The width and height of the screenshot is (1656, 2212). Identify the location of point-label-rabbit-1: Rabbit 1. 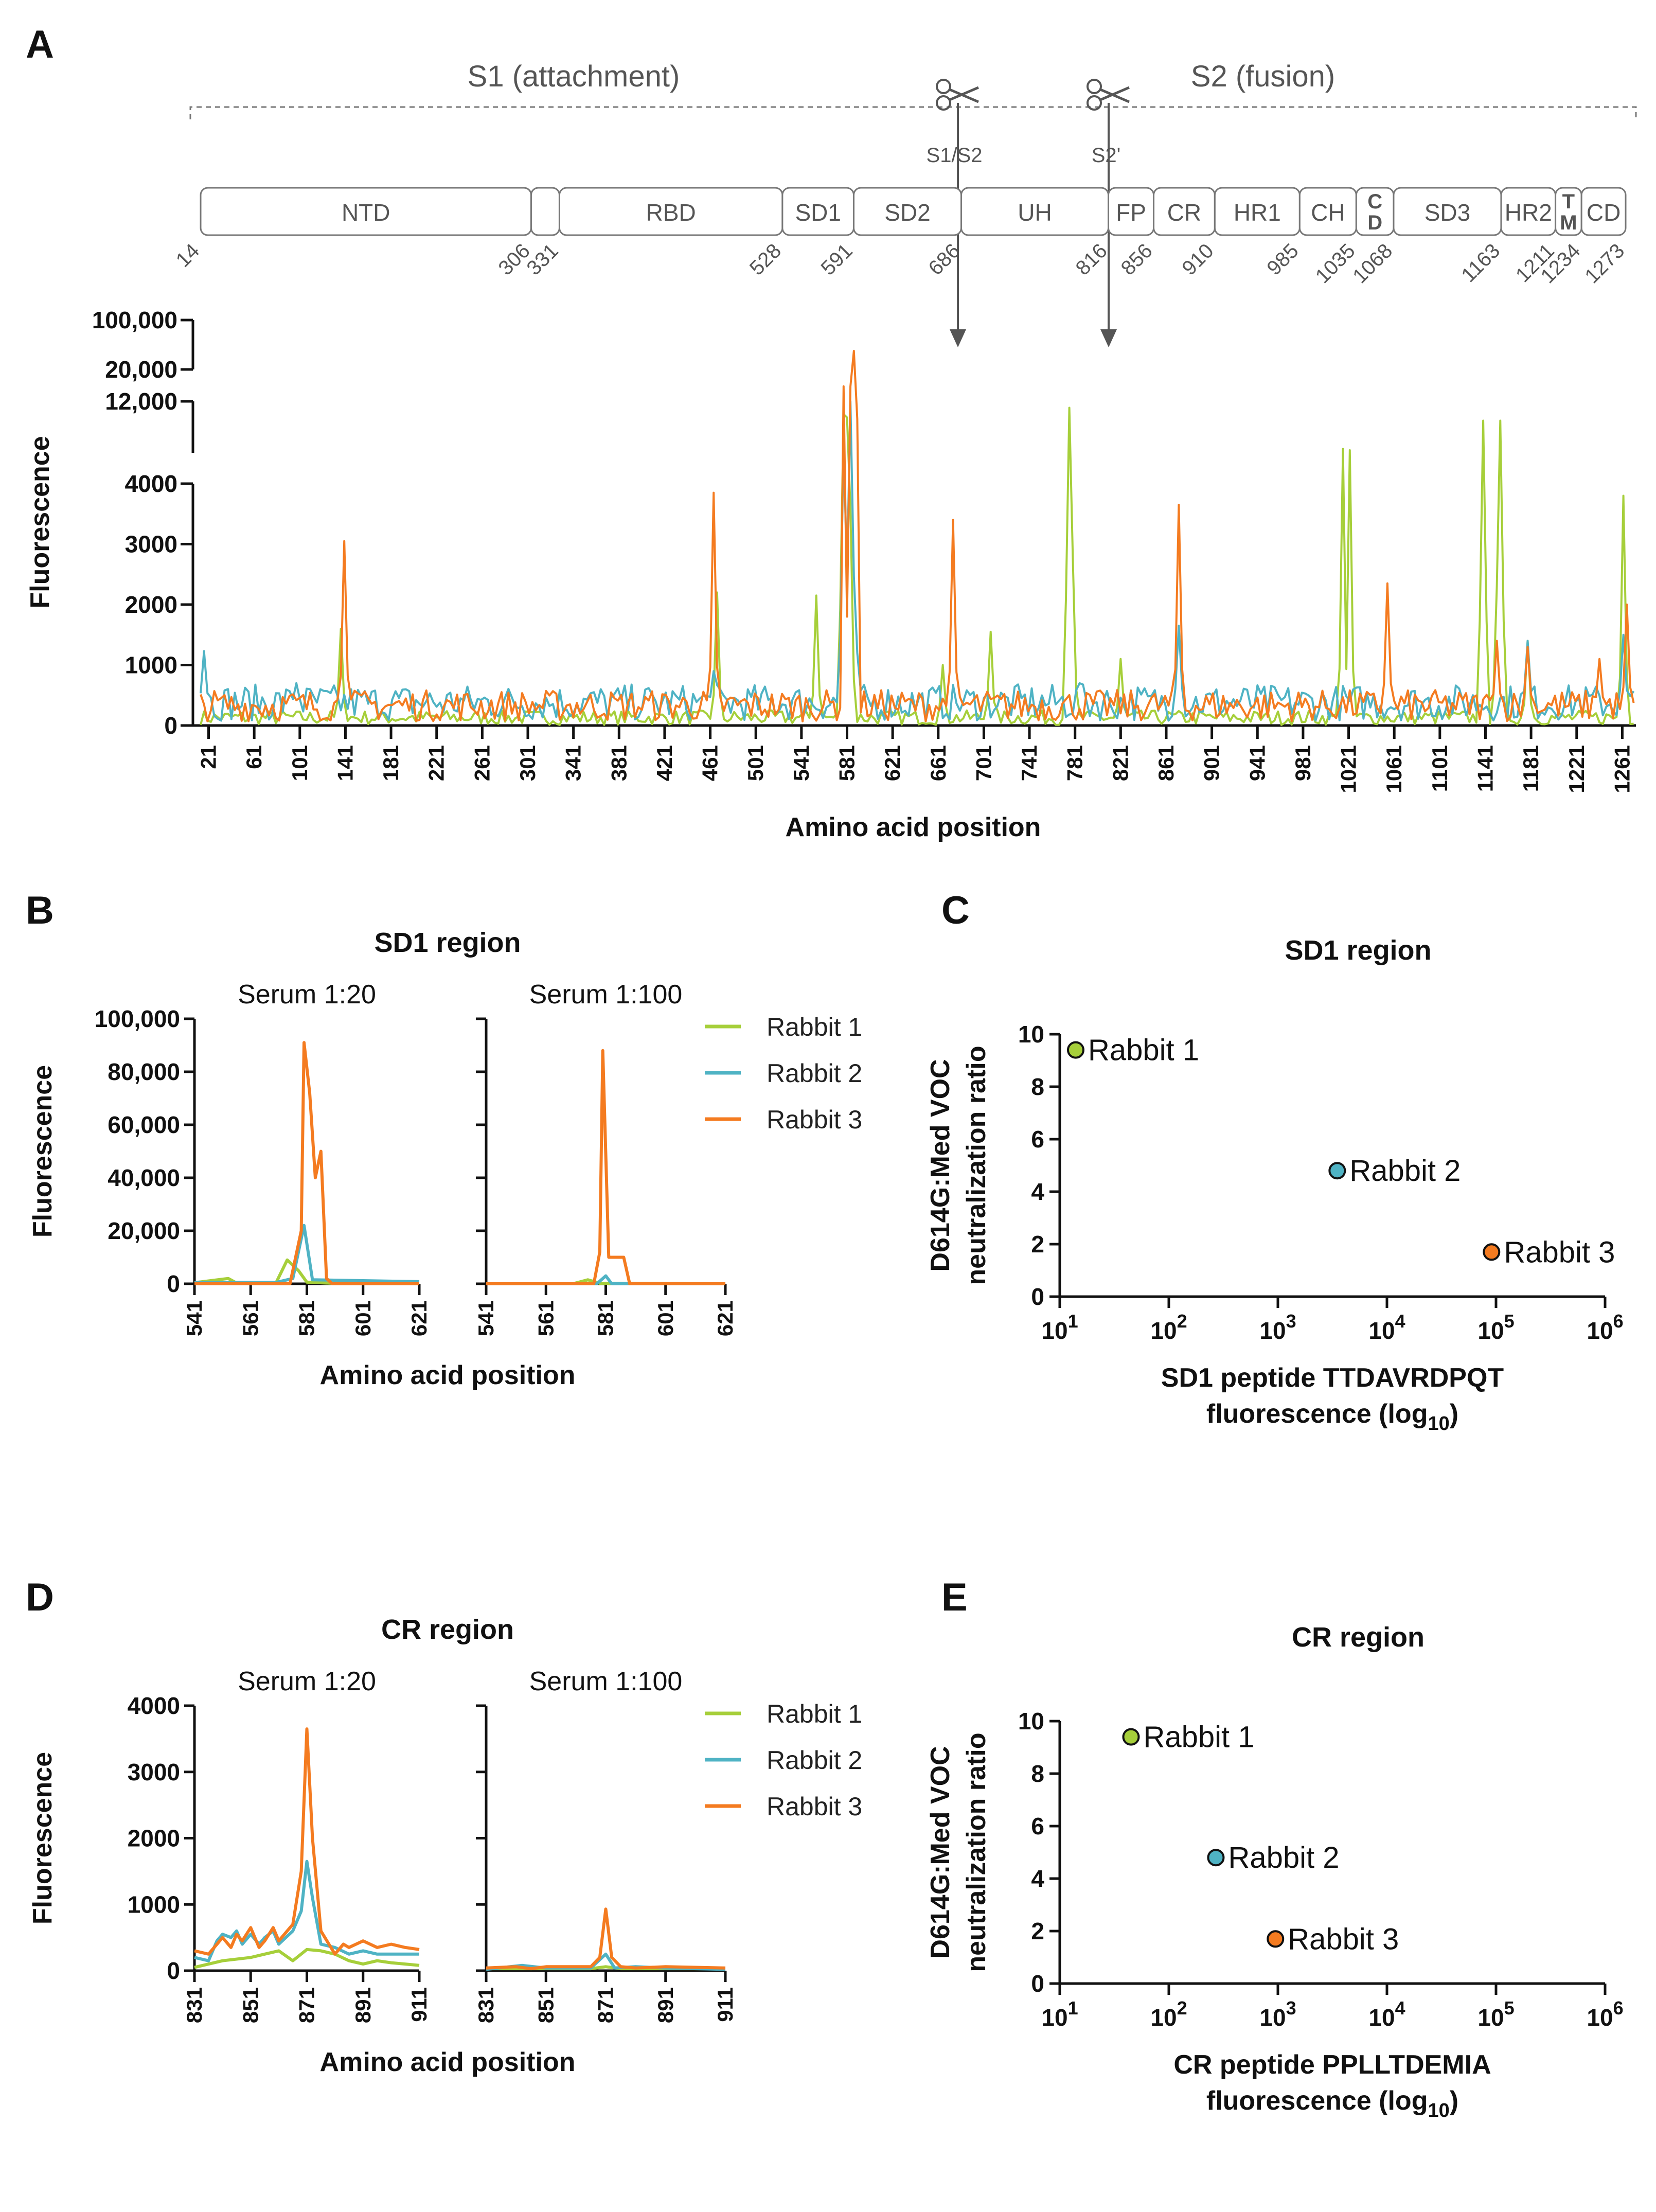
(1199, 1737).